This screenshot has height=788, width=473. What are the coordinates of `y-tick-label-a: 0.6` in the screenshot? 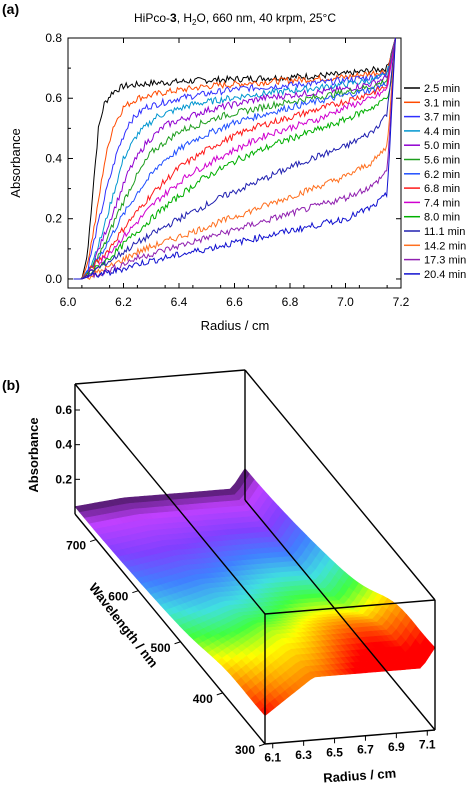 It's located at (53, 98).